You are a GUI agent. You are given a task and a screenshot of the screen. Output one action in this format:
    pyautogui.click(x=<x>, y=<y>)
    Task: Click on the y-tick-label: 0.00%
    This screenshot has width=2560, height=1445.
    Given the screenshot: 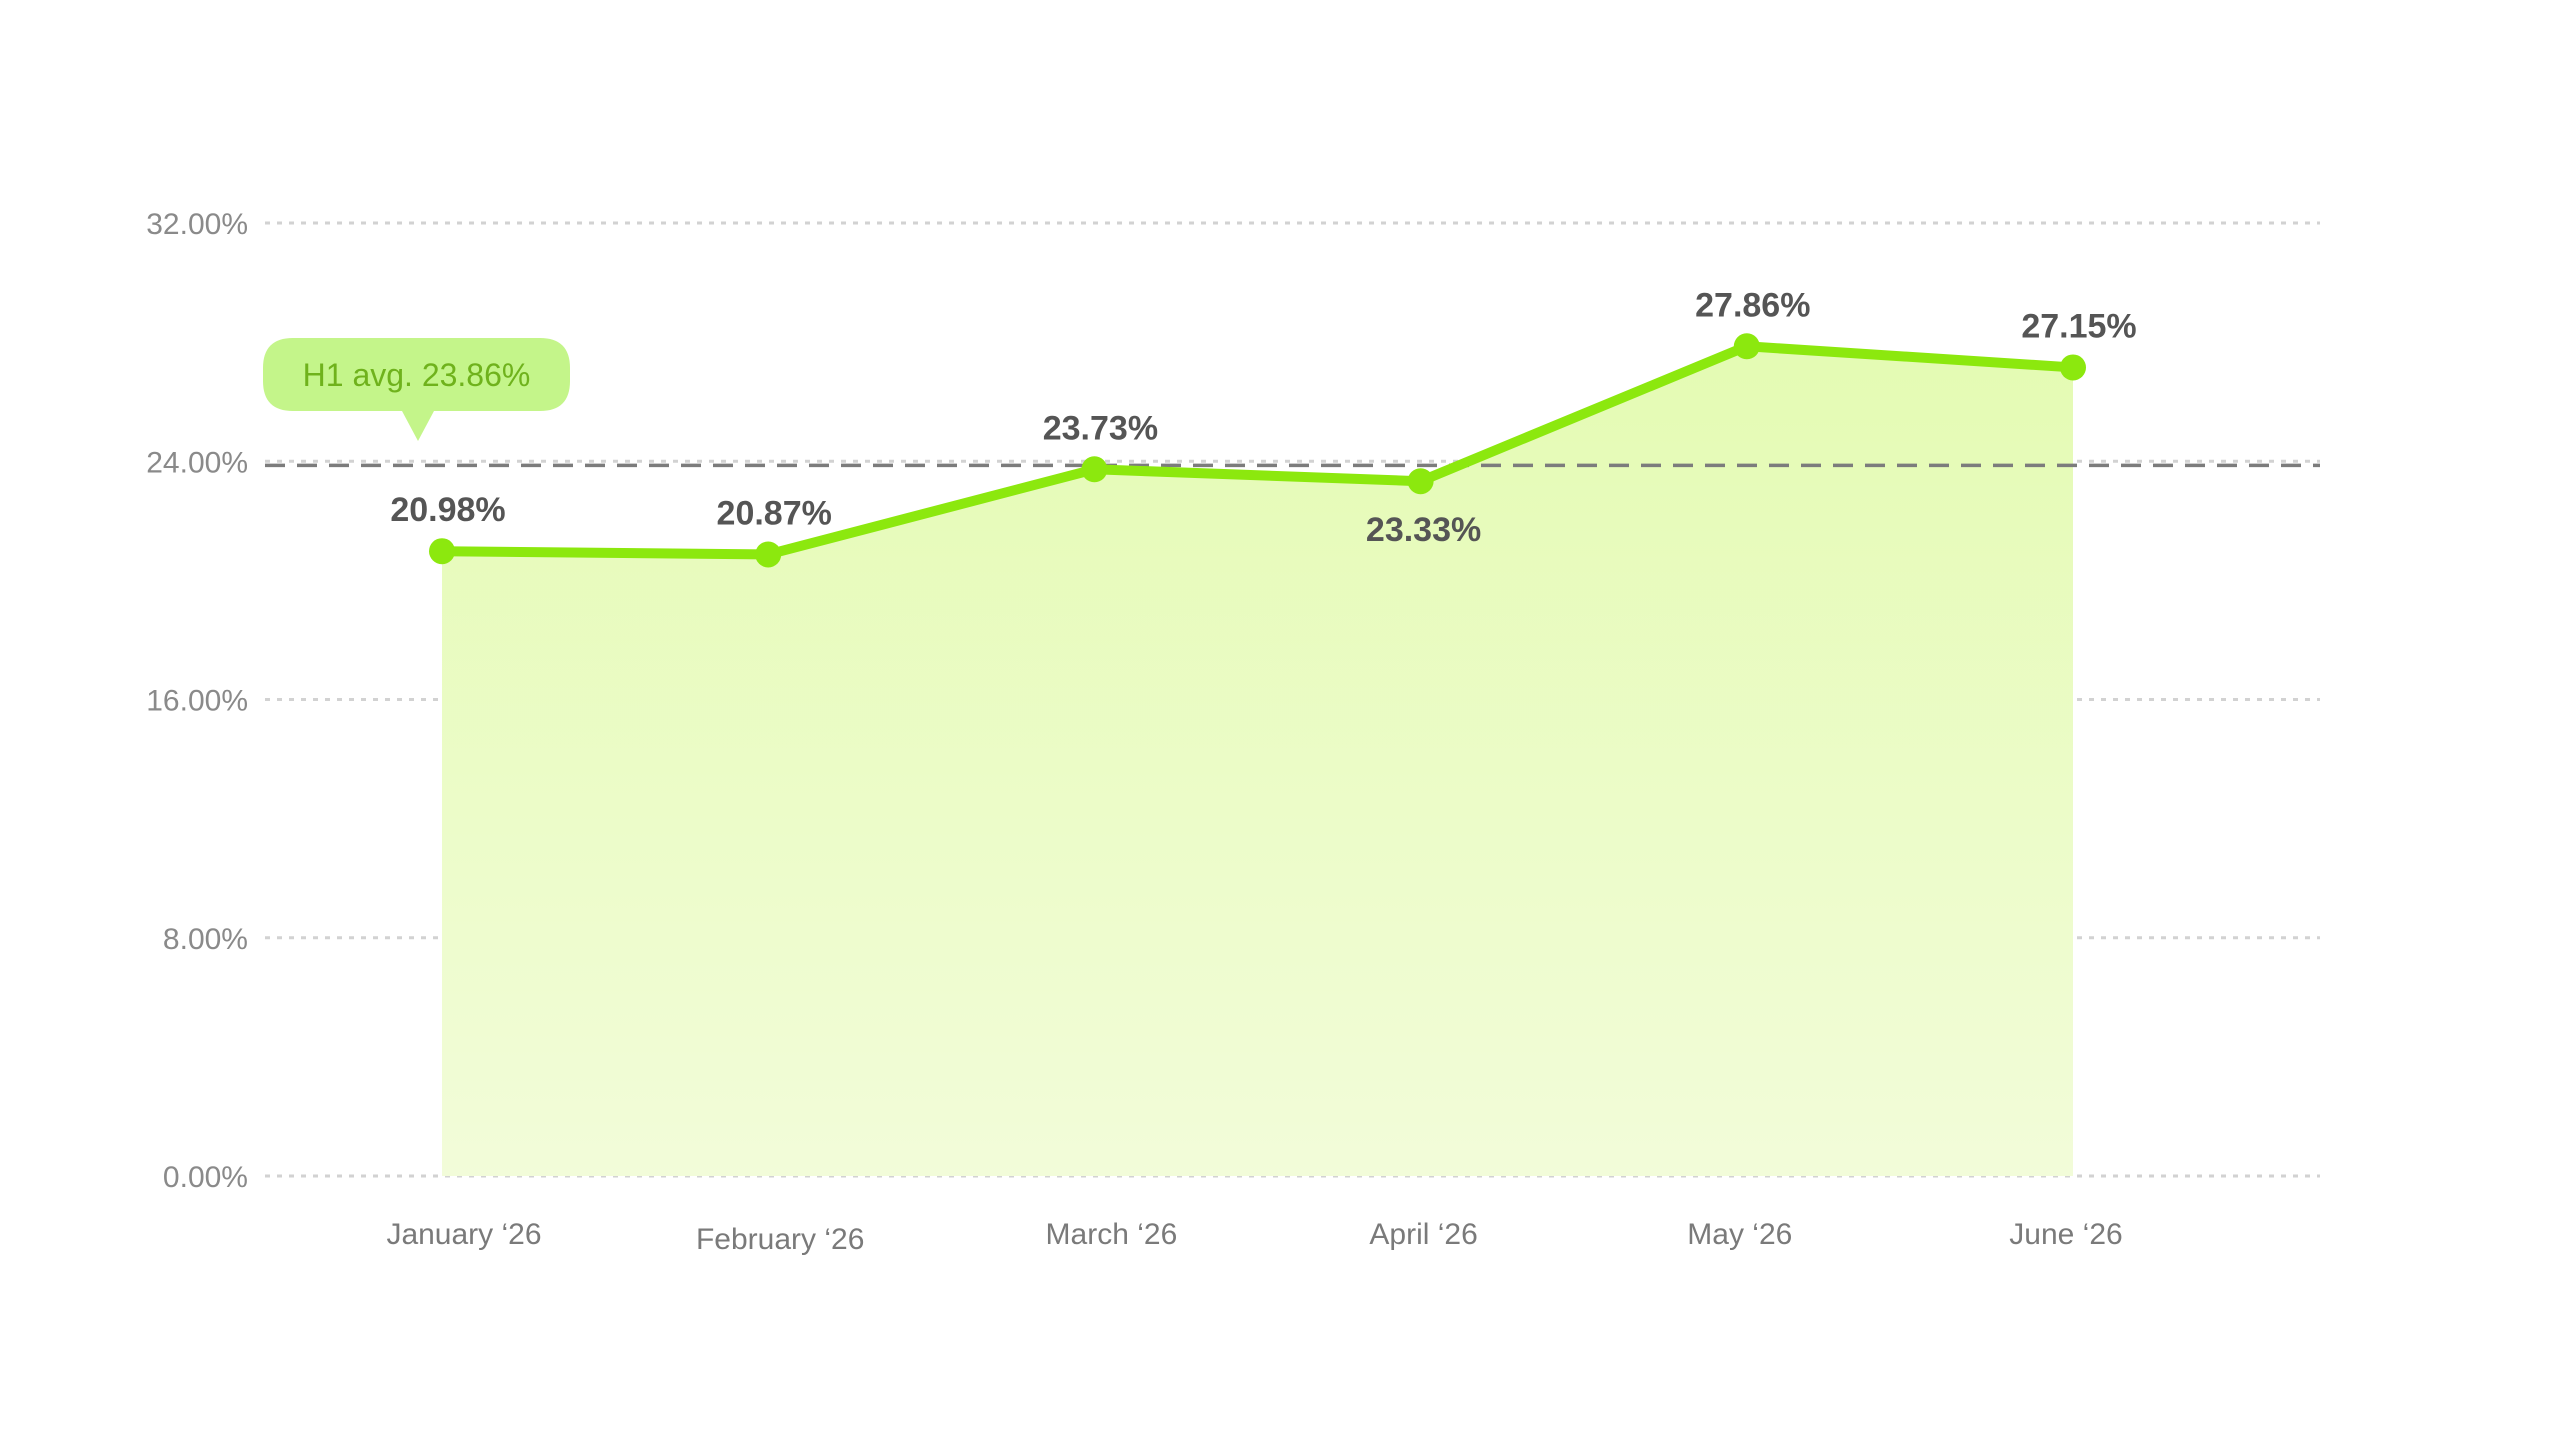 What is the action you would take?
    pyautogui.click(x=205, y=1177)
    